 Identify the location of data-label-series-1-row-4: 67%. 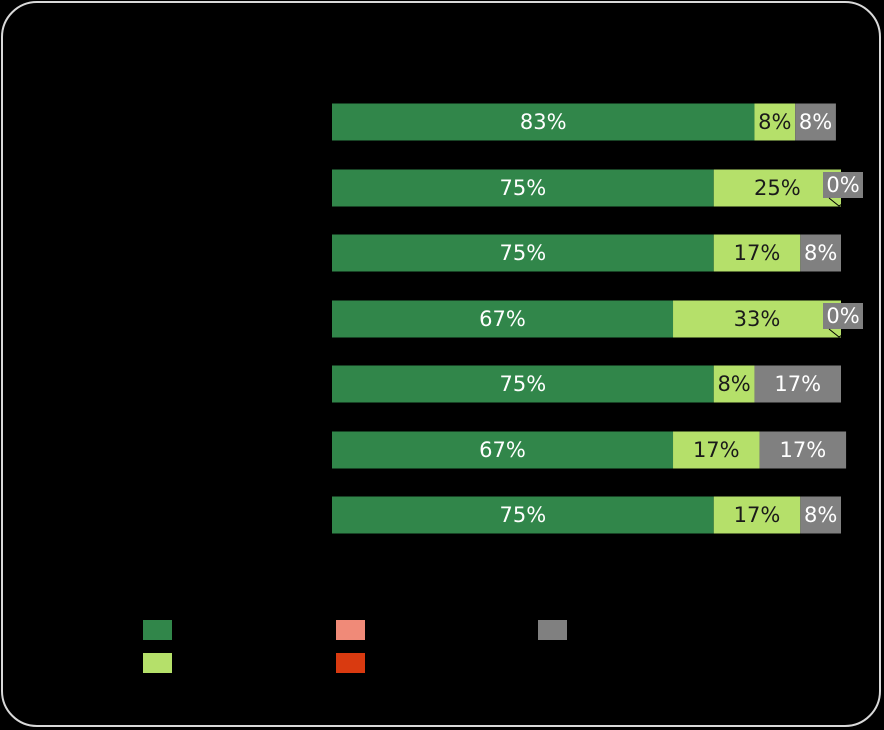
(502, 319).